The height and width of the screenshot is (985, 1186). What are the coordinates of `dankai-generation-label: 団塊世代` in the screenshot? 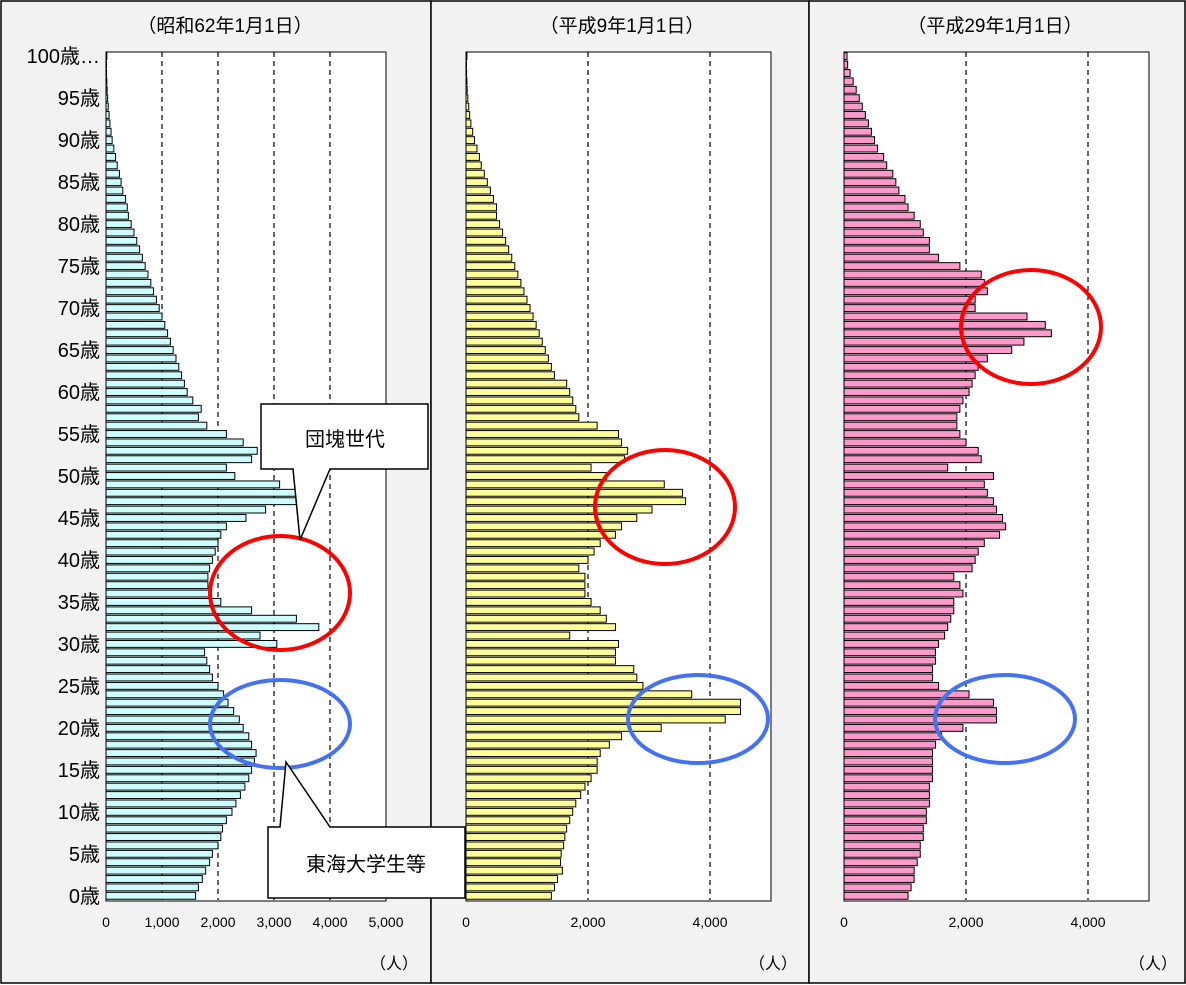 It's located at (345, 439).